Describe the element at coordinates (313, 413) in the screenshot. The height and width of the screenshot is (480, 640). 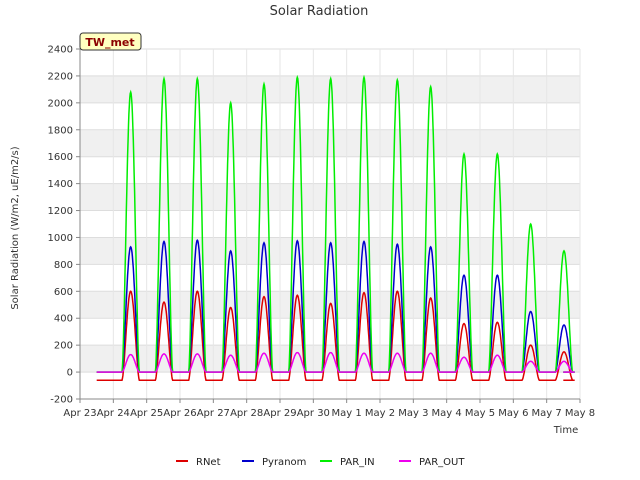
I see `x-tick-label: Apr 30` at that location.